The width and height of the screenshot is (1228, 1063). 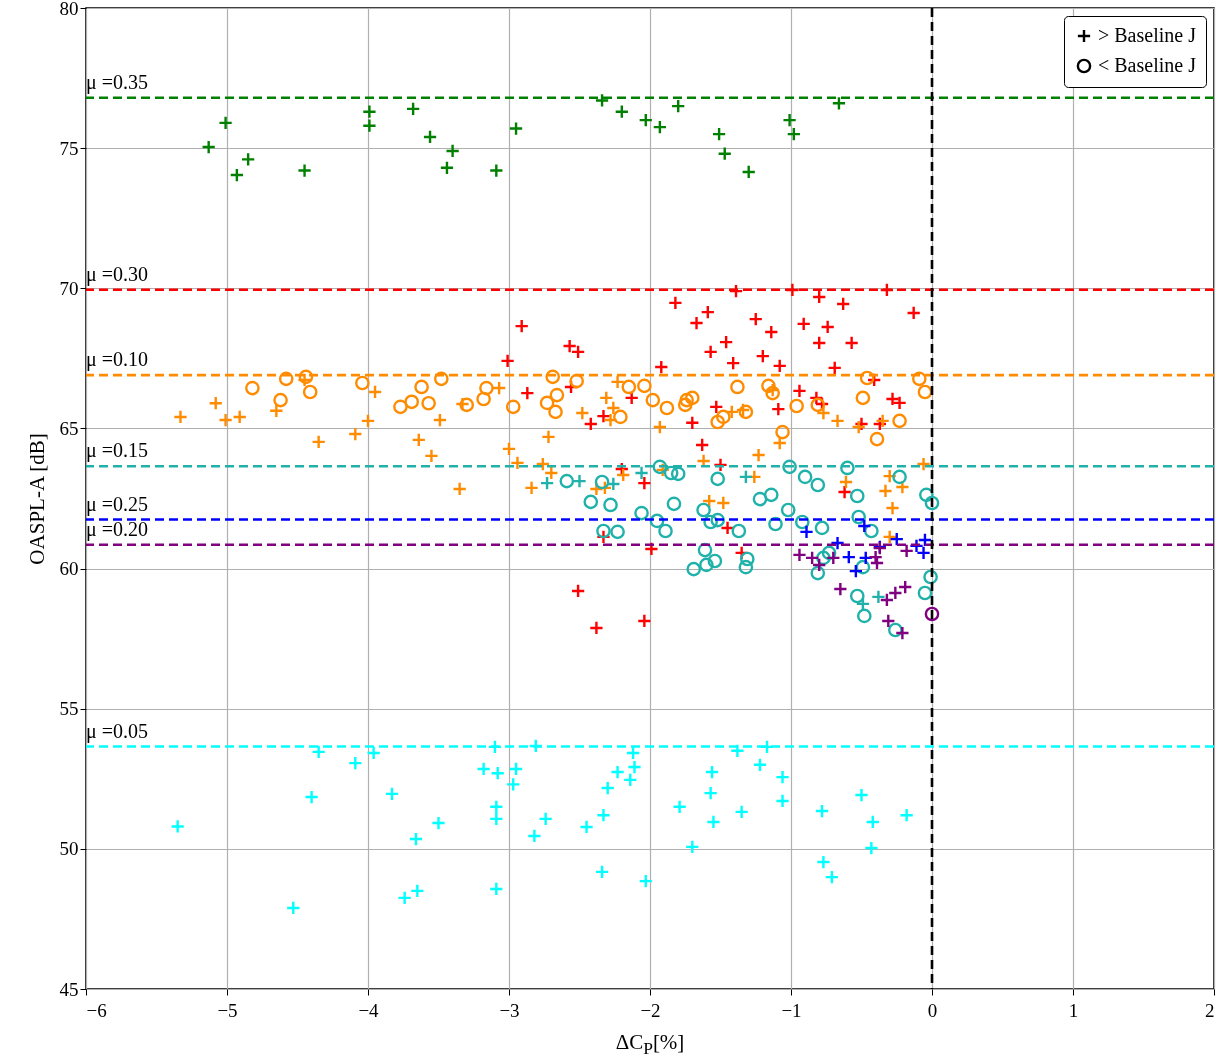 What do you see at coordinates (1147, 65) in the screenshot?
I see `legend-label: < Baseline J` at bounding box center [1147, 65].